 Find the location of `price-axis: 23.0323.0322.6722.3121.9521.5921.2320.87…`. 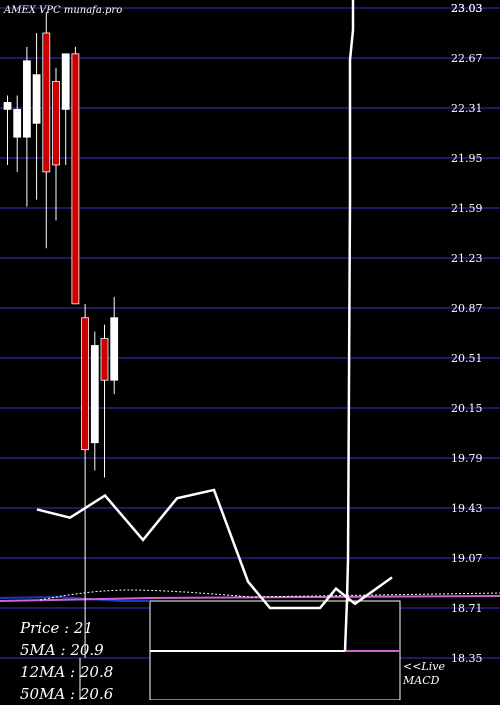

price-axis: 23.0323.0322.6722.3121.9521.5921.2320.87… is located at coordinates (467, 333).